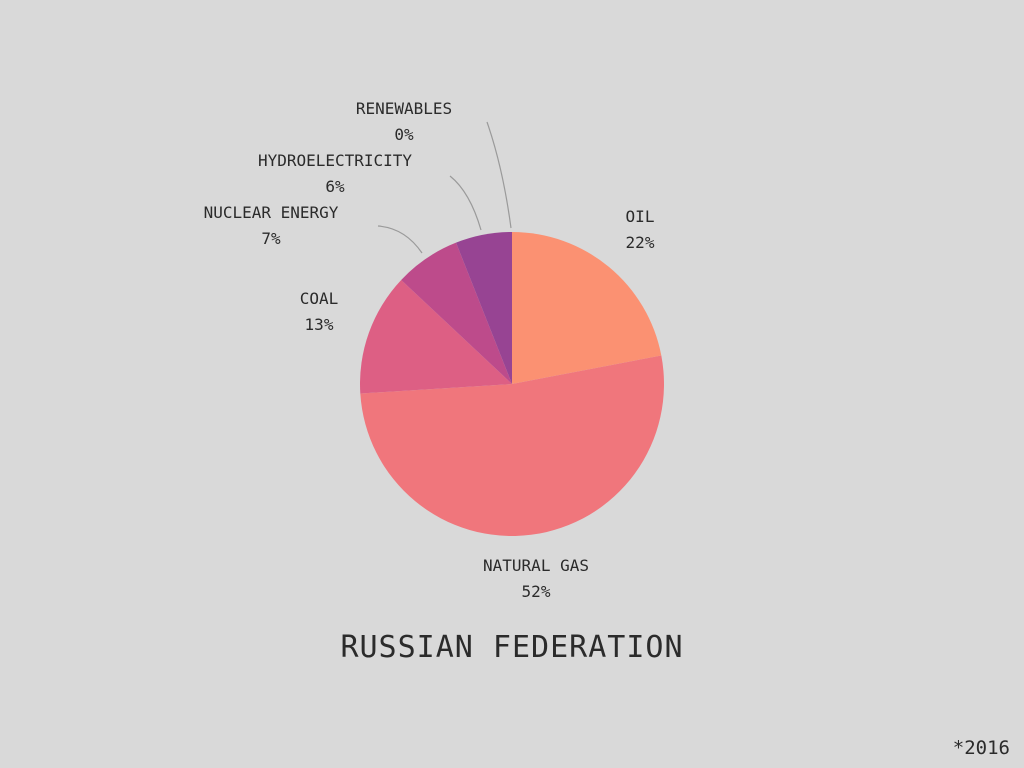 This screenshot has height=768, width=1024. I want to click on pie-slices, so click(511, 384).